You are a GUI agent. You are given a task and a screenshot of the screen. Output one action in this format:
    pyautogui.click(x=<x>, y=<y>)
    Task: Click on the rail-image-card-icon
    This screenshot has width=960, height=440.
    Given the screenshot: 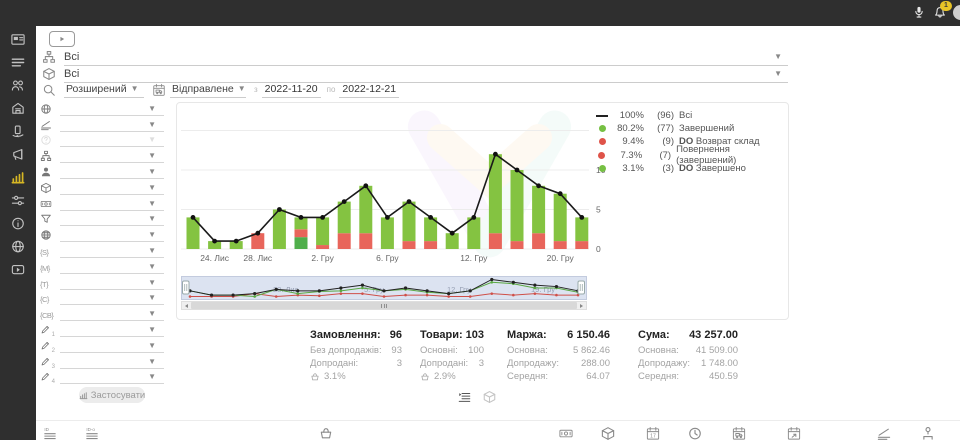 What is the action you would take?
    pyautogui.click(x=18, y=39)
    